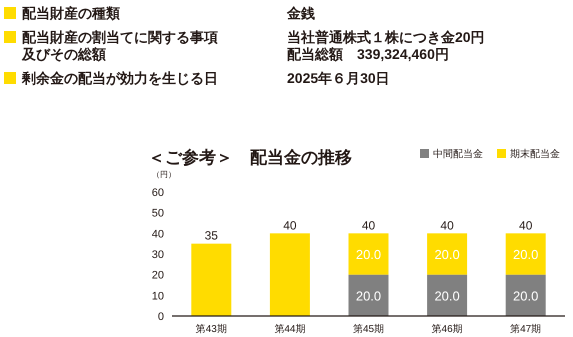  I want to click on y-tick-label: 20, so click(158, 276).